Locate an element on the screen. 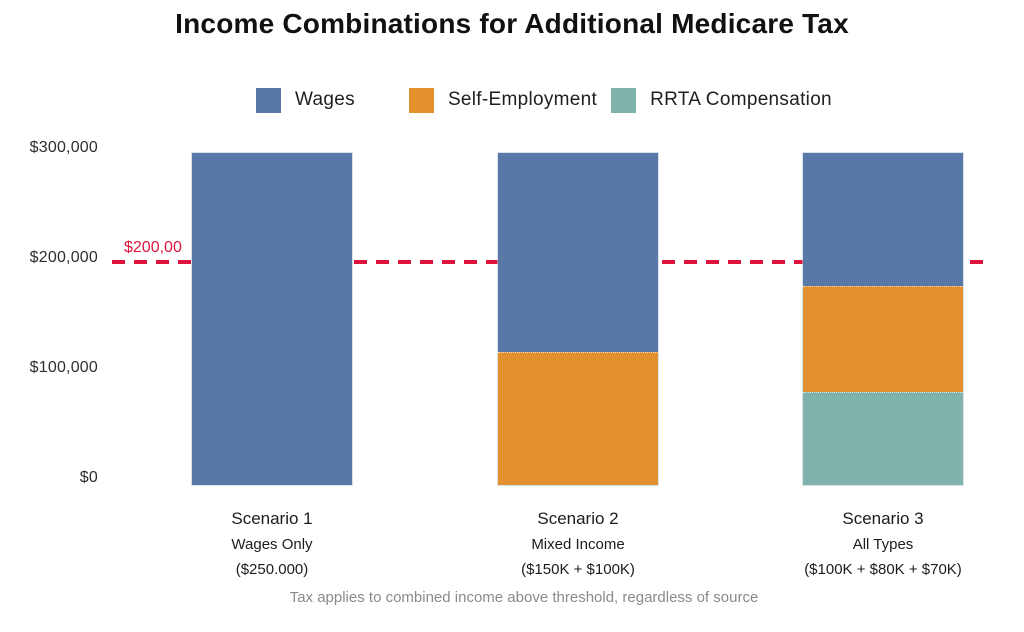  category-name: Scenario 2 is located at coordinates (578, 518).